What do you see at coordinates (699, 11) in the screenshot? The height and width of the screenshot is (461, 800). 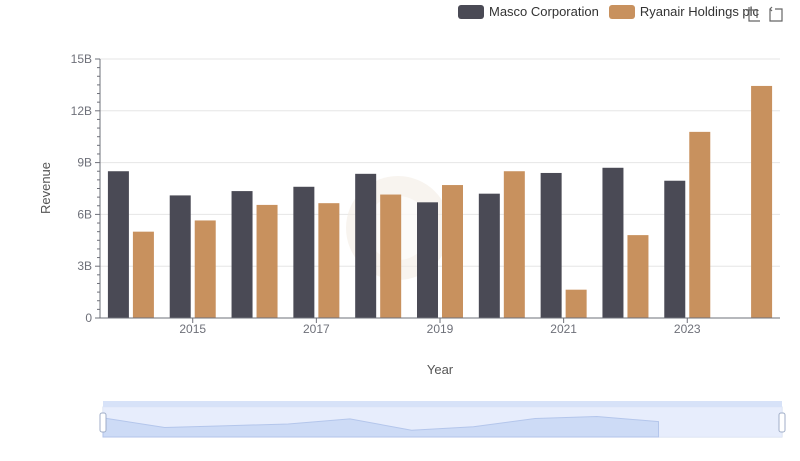 I see `legend-label-ryanair: Ryanair Holdings plc` at bounding box center [699, 11].